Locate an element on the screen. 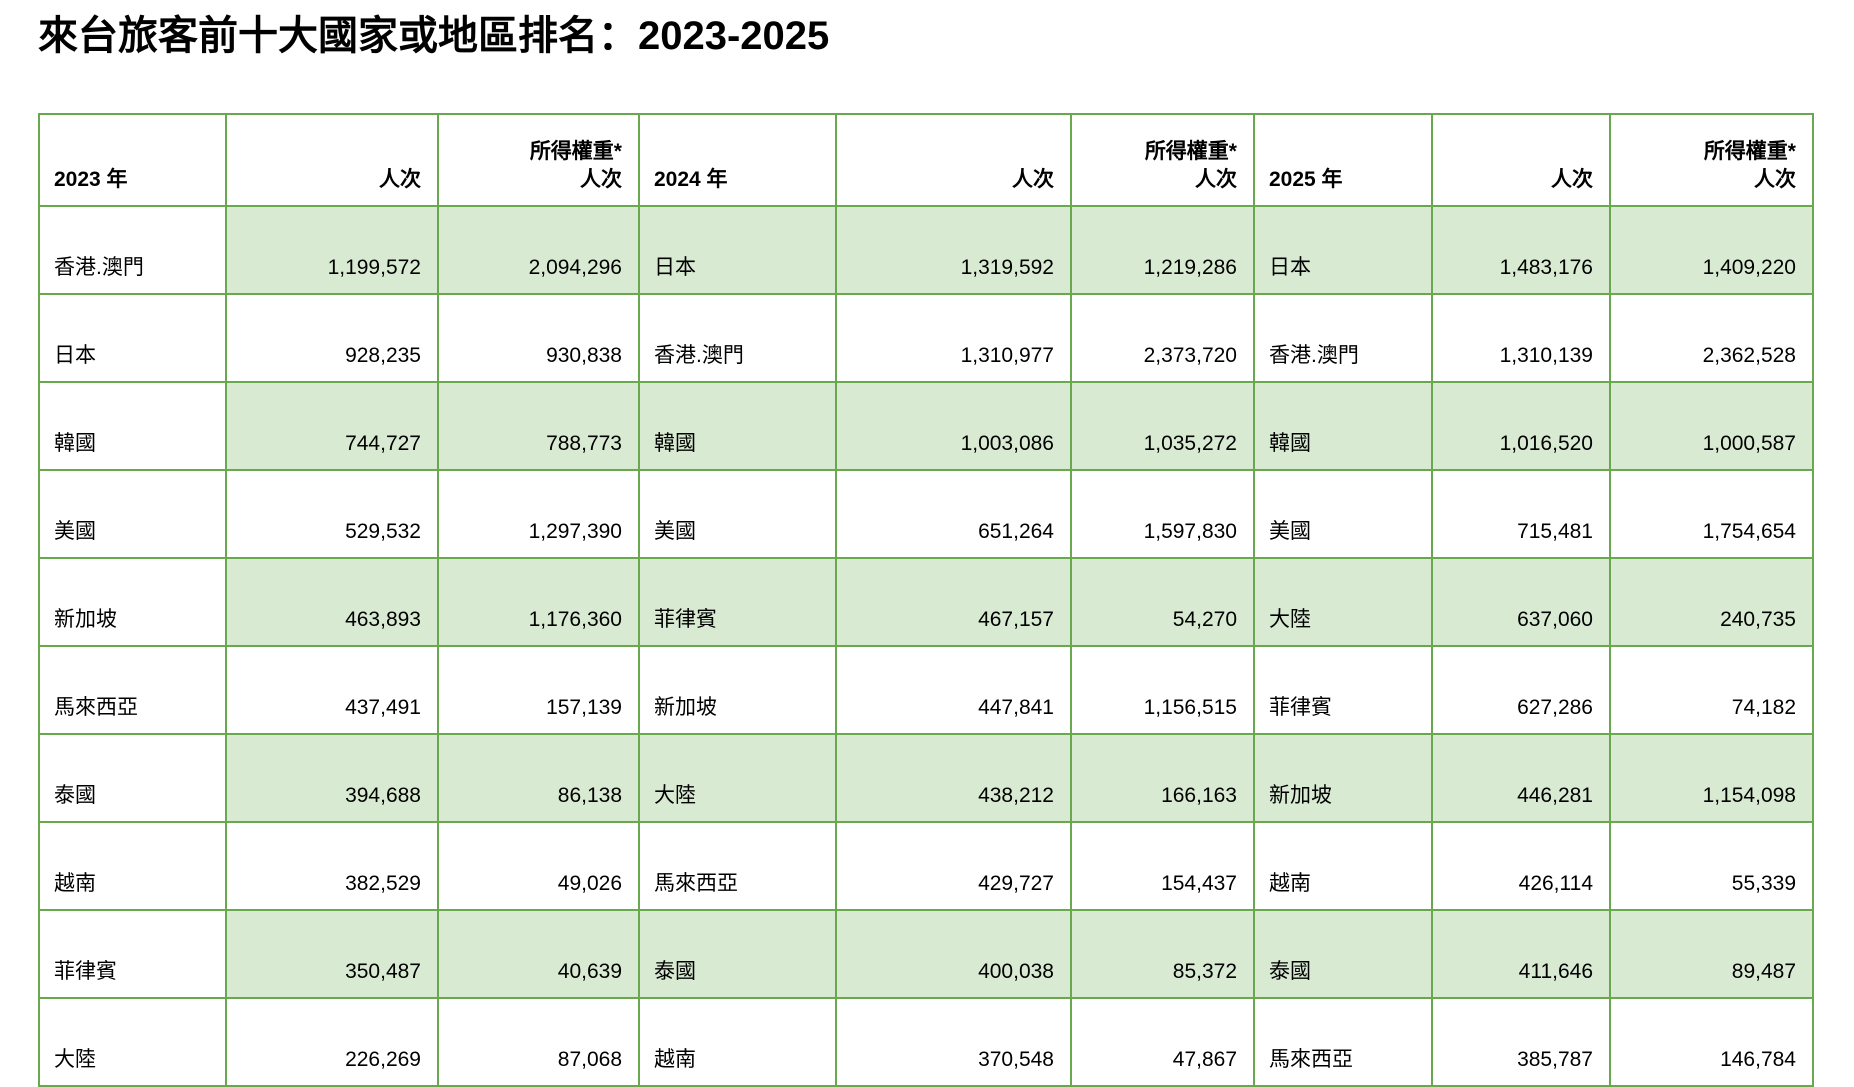 This screenshot has height=1087, width=1854. weighted-cell: 1,176,360 is located at coordinates (538, 602).